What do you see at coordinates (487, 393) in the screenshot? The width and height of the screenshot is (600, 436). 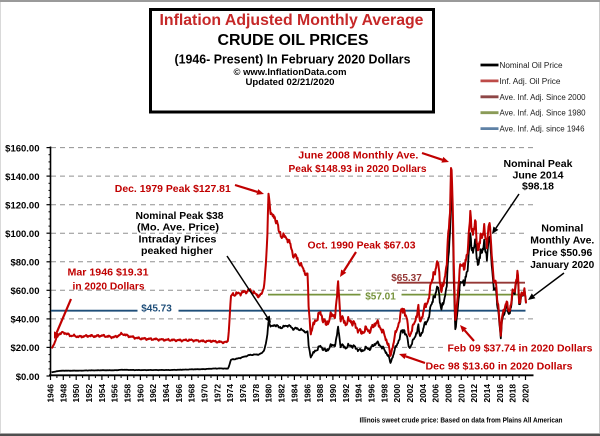 I see `svg-text: 2014` at bounding box center [487, 393].